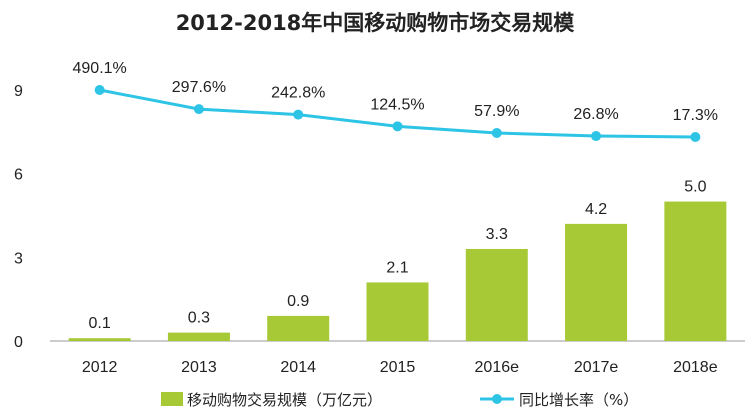  I want to click on y-tick-label: 3, so click(18, 258).